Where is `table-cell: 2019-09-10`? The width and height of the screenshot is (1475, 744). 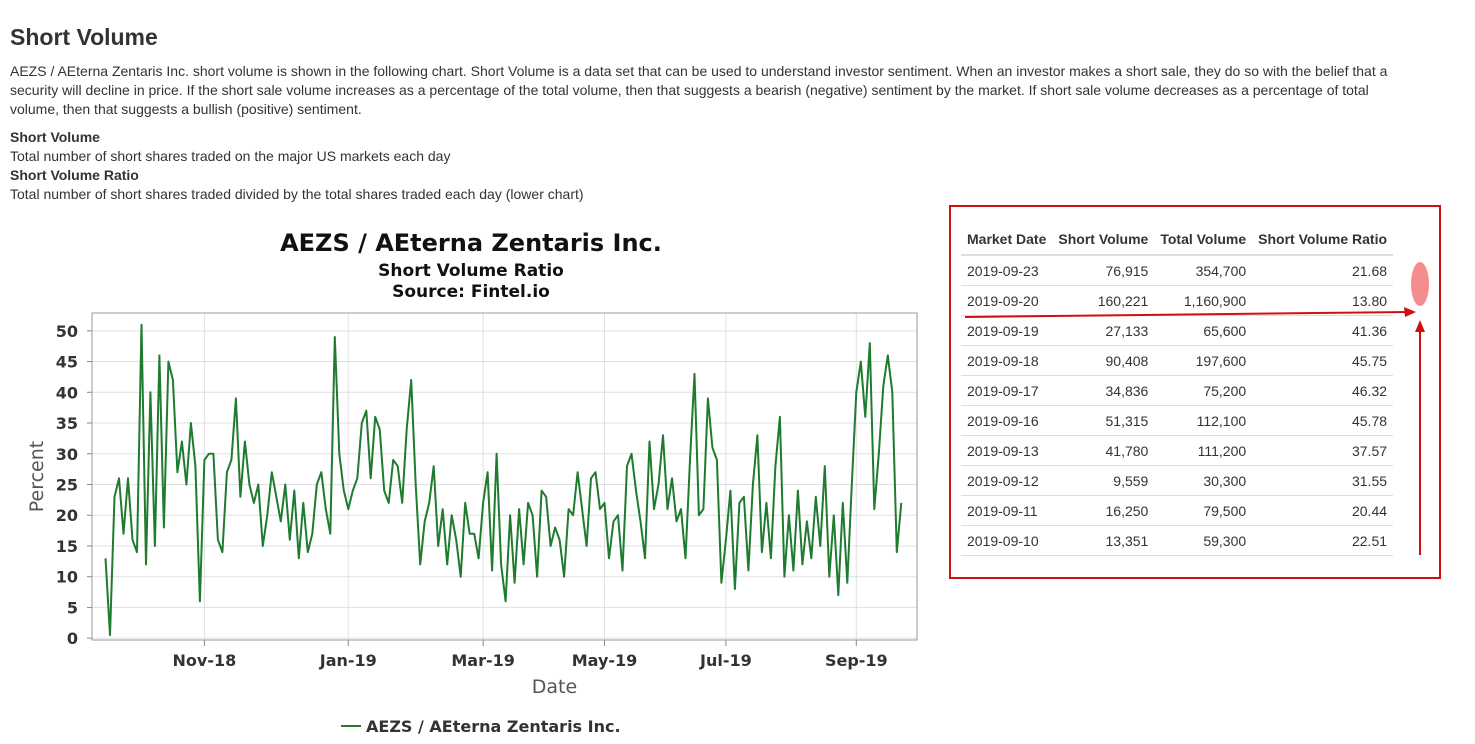 table-cell: 2019-09-10 is located at coordinates (1007, 540).